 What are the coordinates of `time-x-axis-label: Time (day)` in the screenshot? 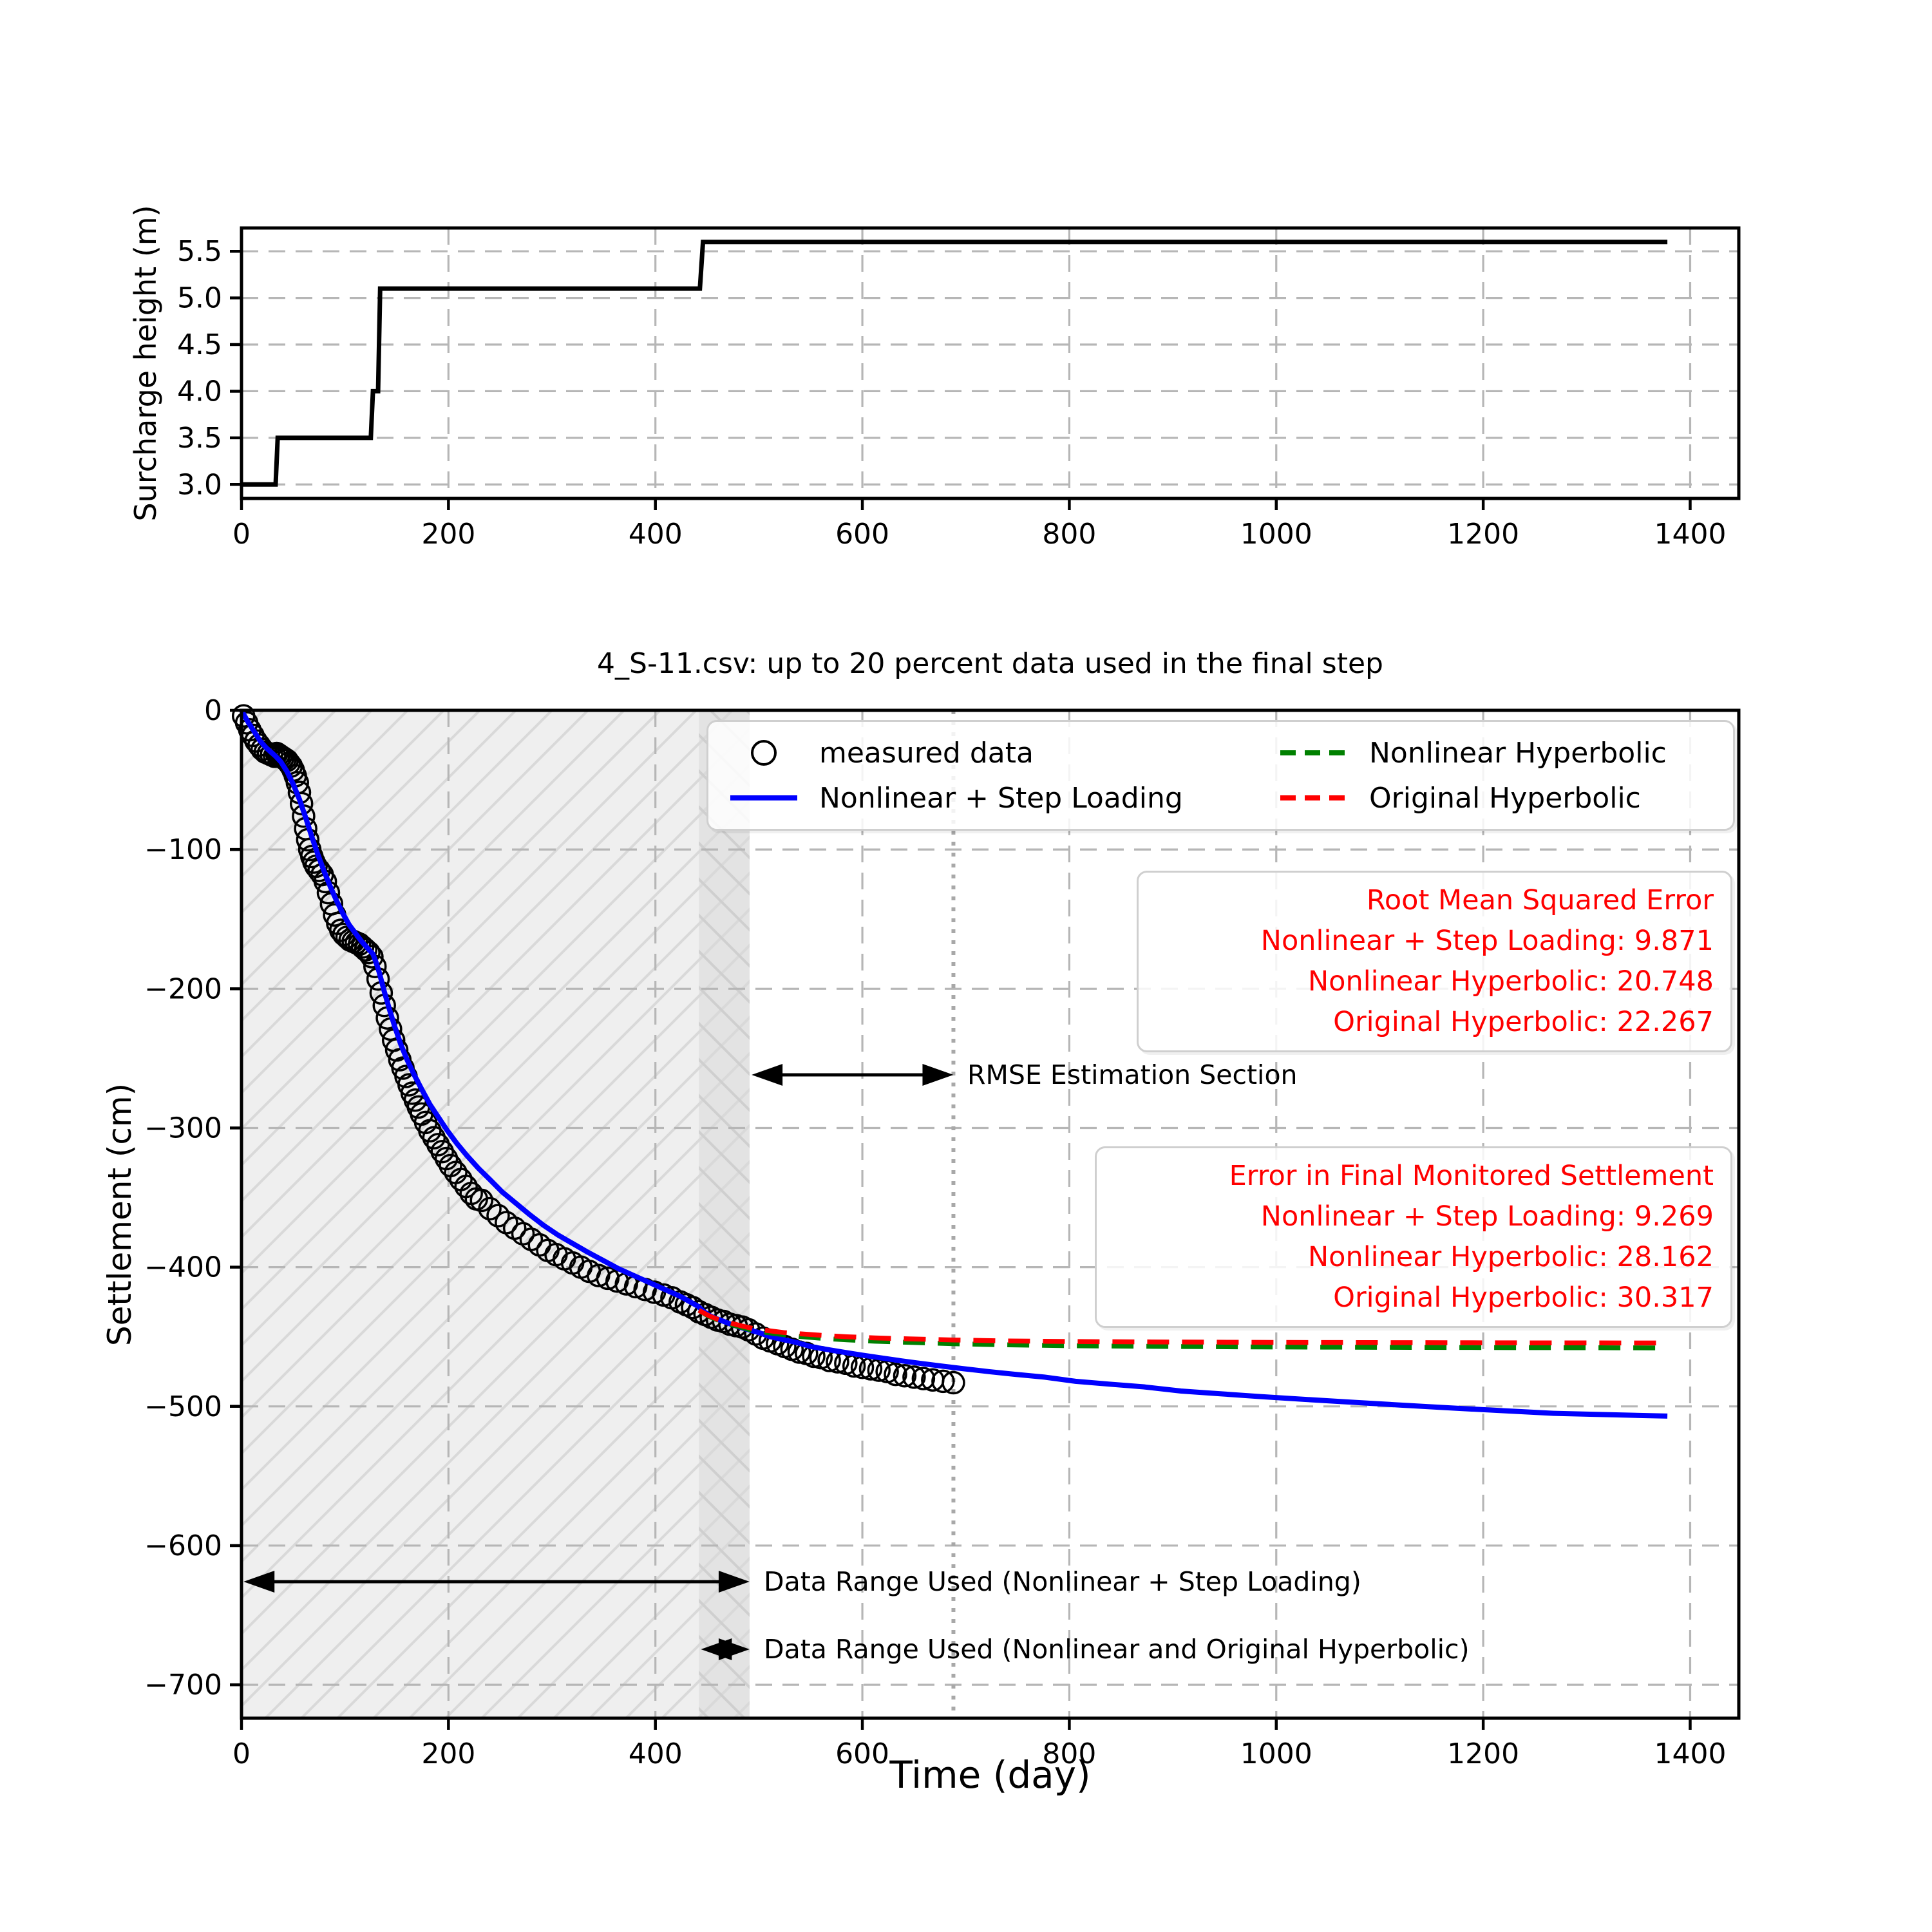 It's located at (990, 1775).